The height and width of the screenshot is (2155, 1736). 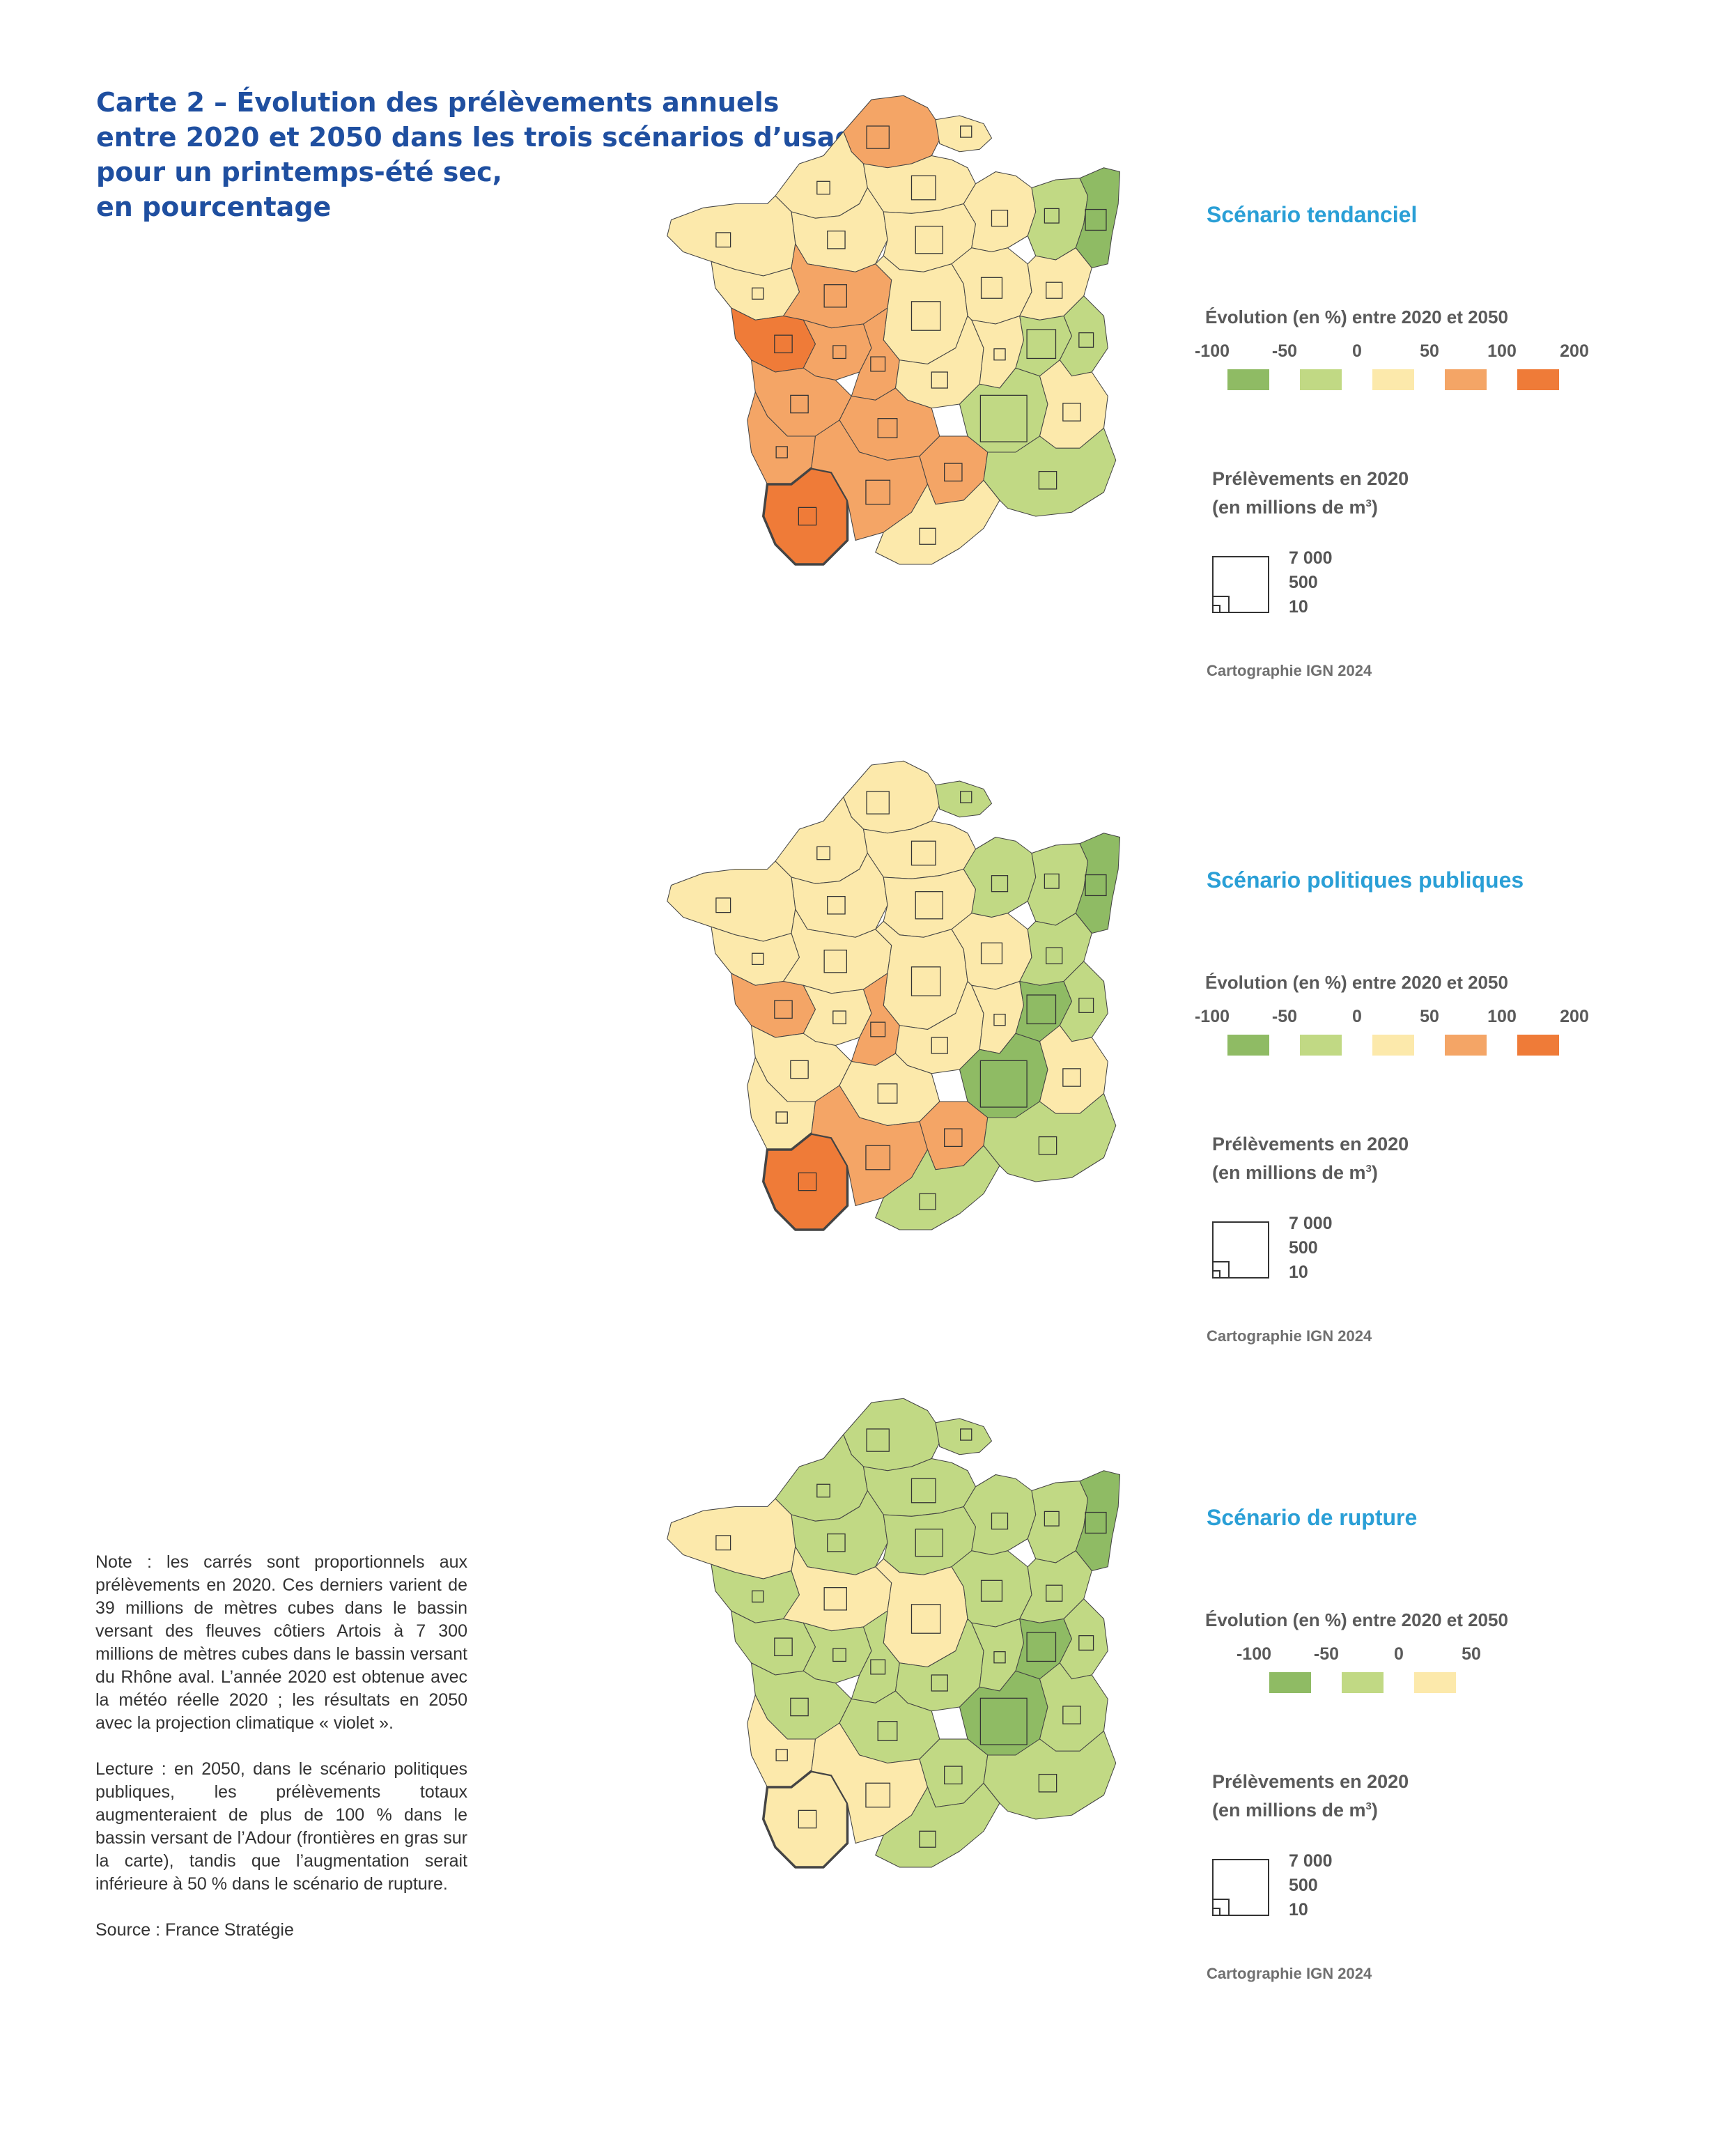 I want to click on withdrawal-square-northCoast, so click(x=878, y=802).